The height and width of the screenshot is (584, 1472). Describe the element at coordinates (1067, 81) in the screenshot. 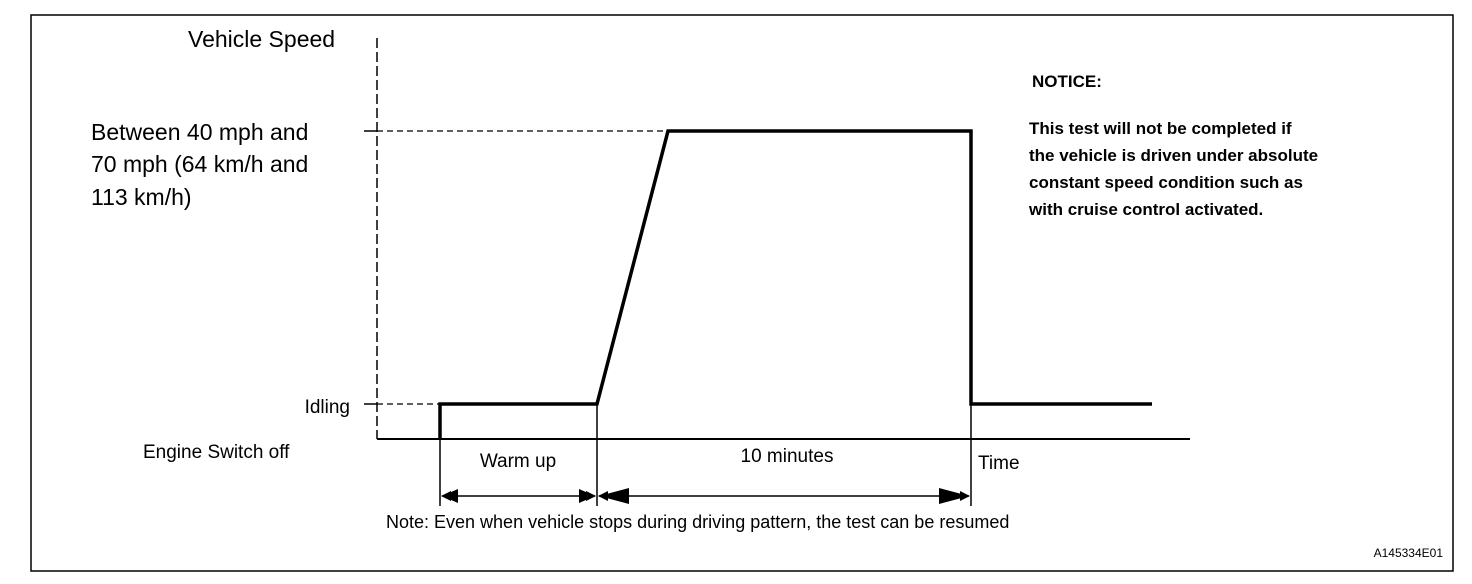

I see `notice-title: NOTICE:` at that location.